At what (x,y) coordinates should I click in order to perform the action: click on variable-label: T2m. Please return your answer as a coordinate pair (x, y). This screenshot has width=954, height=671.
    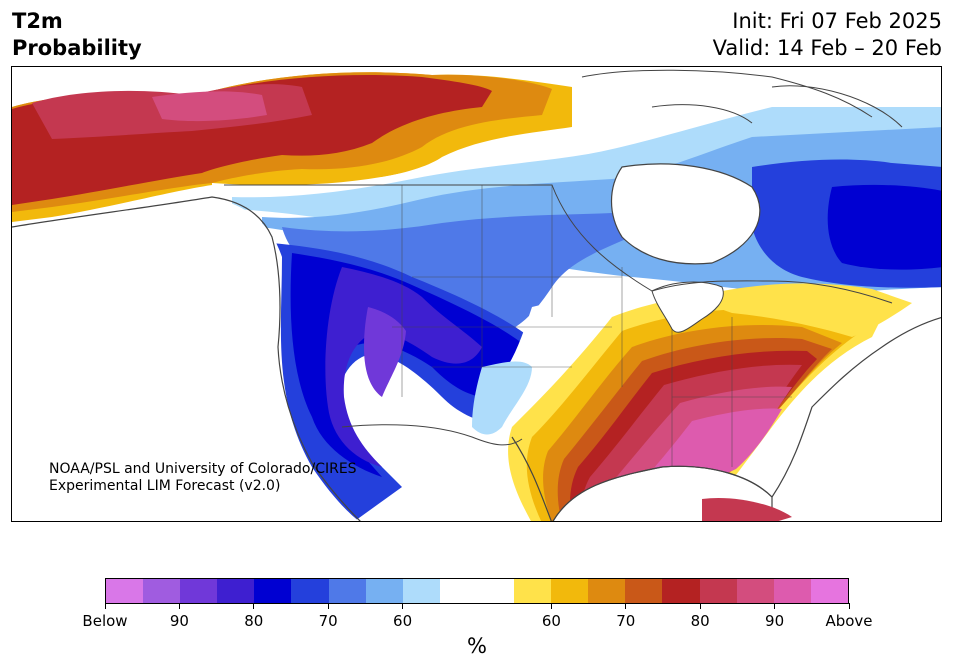
    Looking at the image, I should click on (37, 21).